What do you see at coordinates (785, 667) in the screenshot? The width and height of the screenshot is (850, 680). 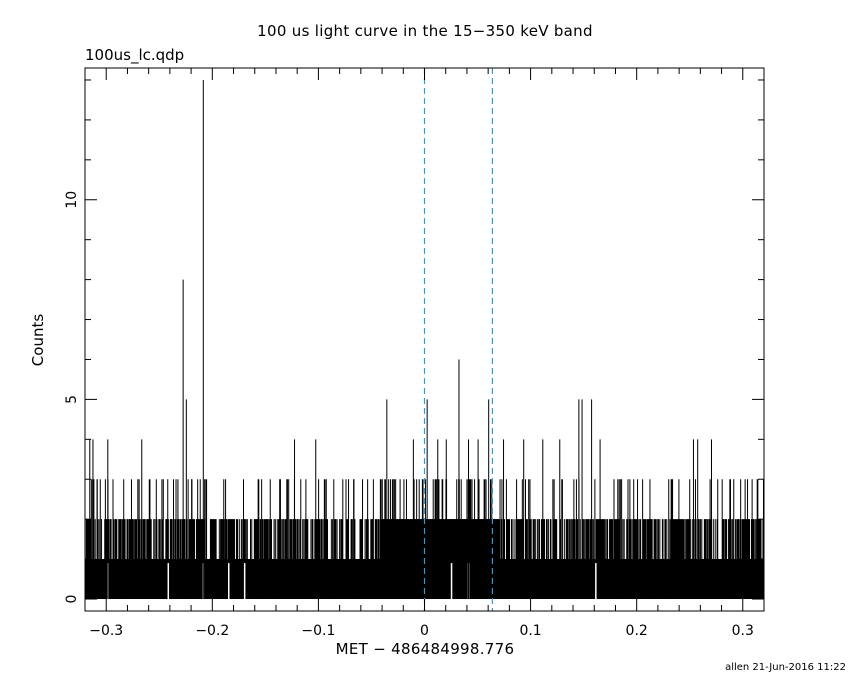 I see `footer-stamp: allen 21-Jun-2016 11:22` at bounding box center [785, 667].